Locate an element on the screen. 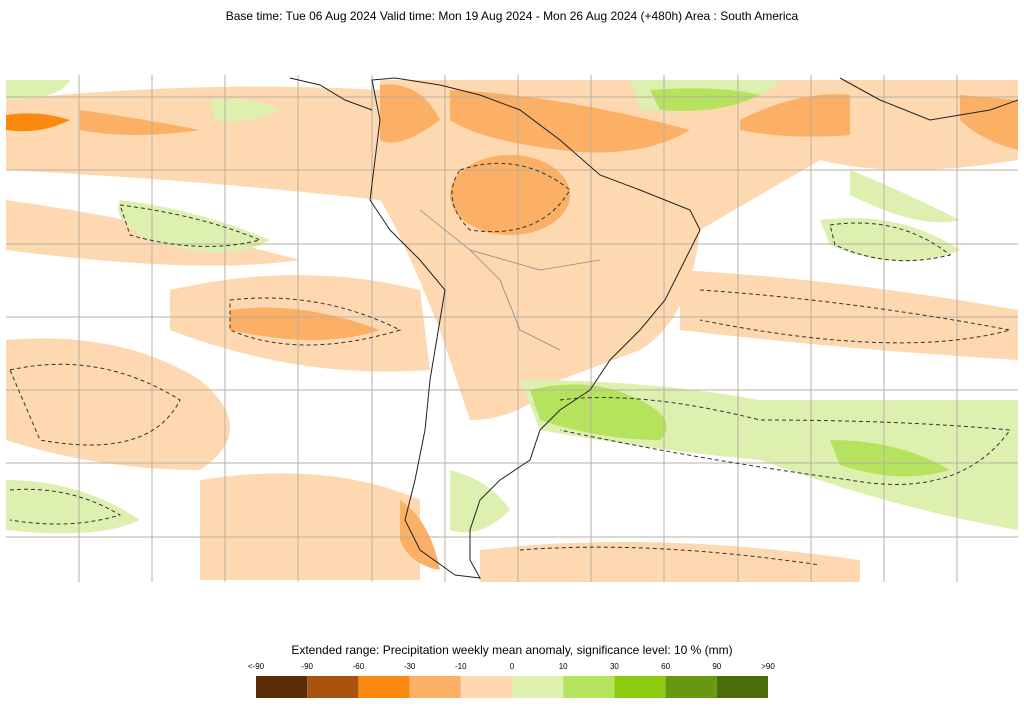 This screenshot has height=713, width=1024. borders is located at coordinates (510, 280).